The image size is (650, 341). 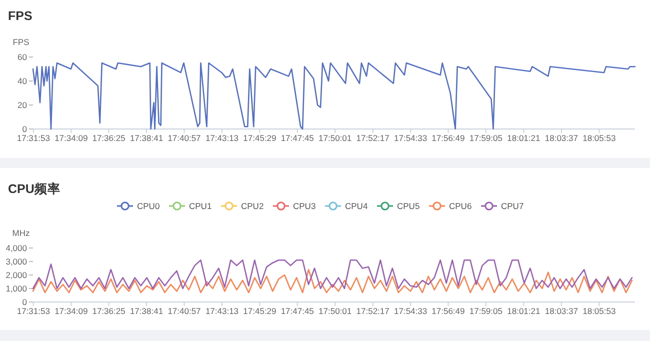 I want to click on chart-title: FPS, so click(x=20, y=16).